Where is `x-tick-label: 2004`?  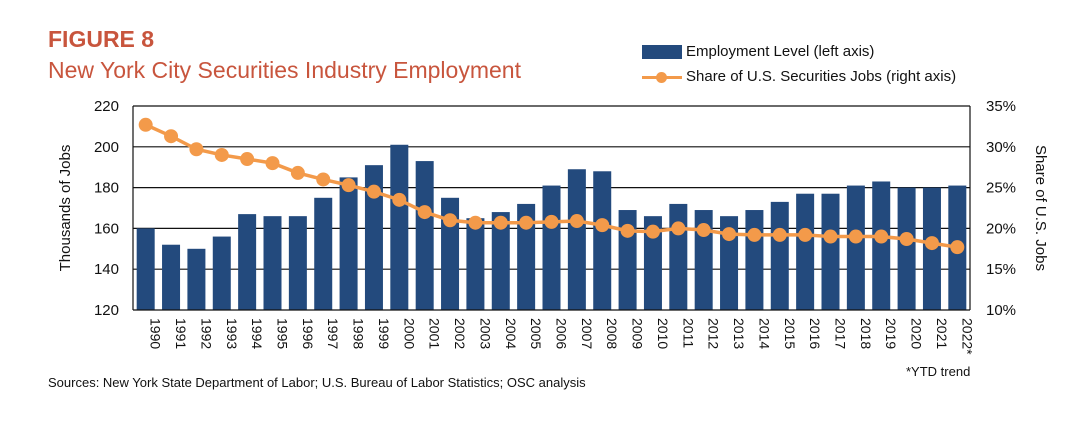 x-tick-label: 2004 is located at coordinates (511, 333).